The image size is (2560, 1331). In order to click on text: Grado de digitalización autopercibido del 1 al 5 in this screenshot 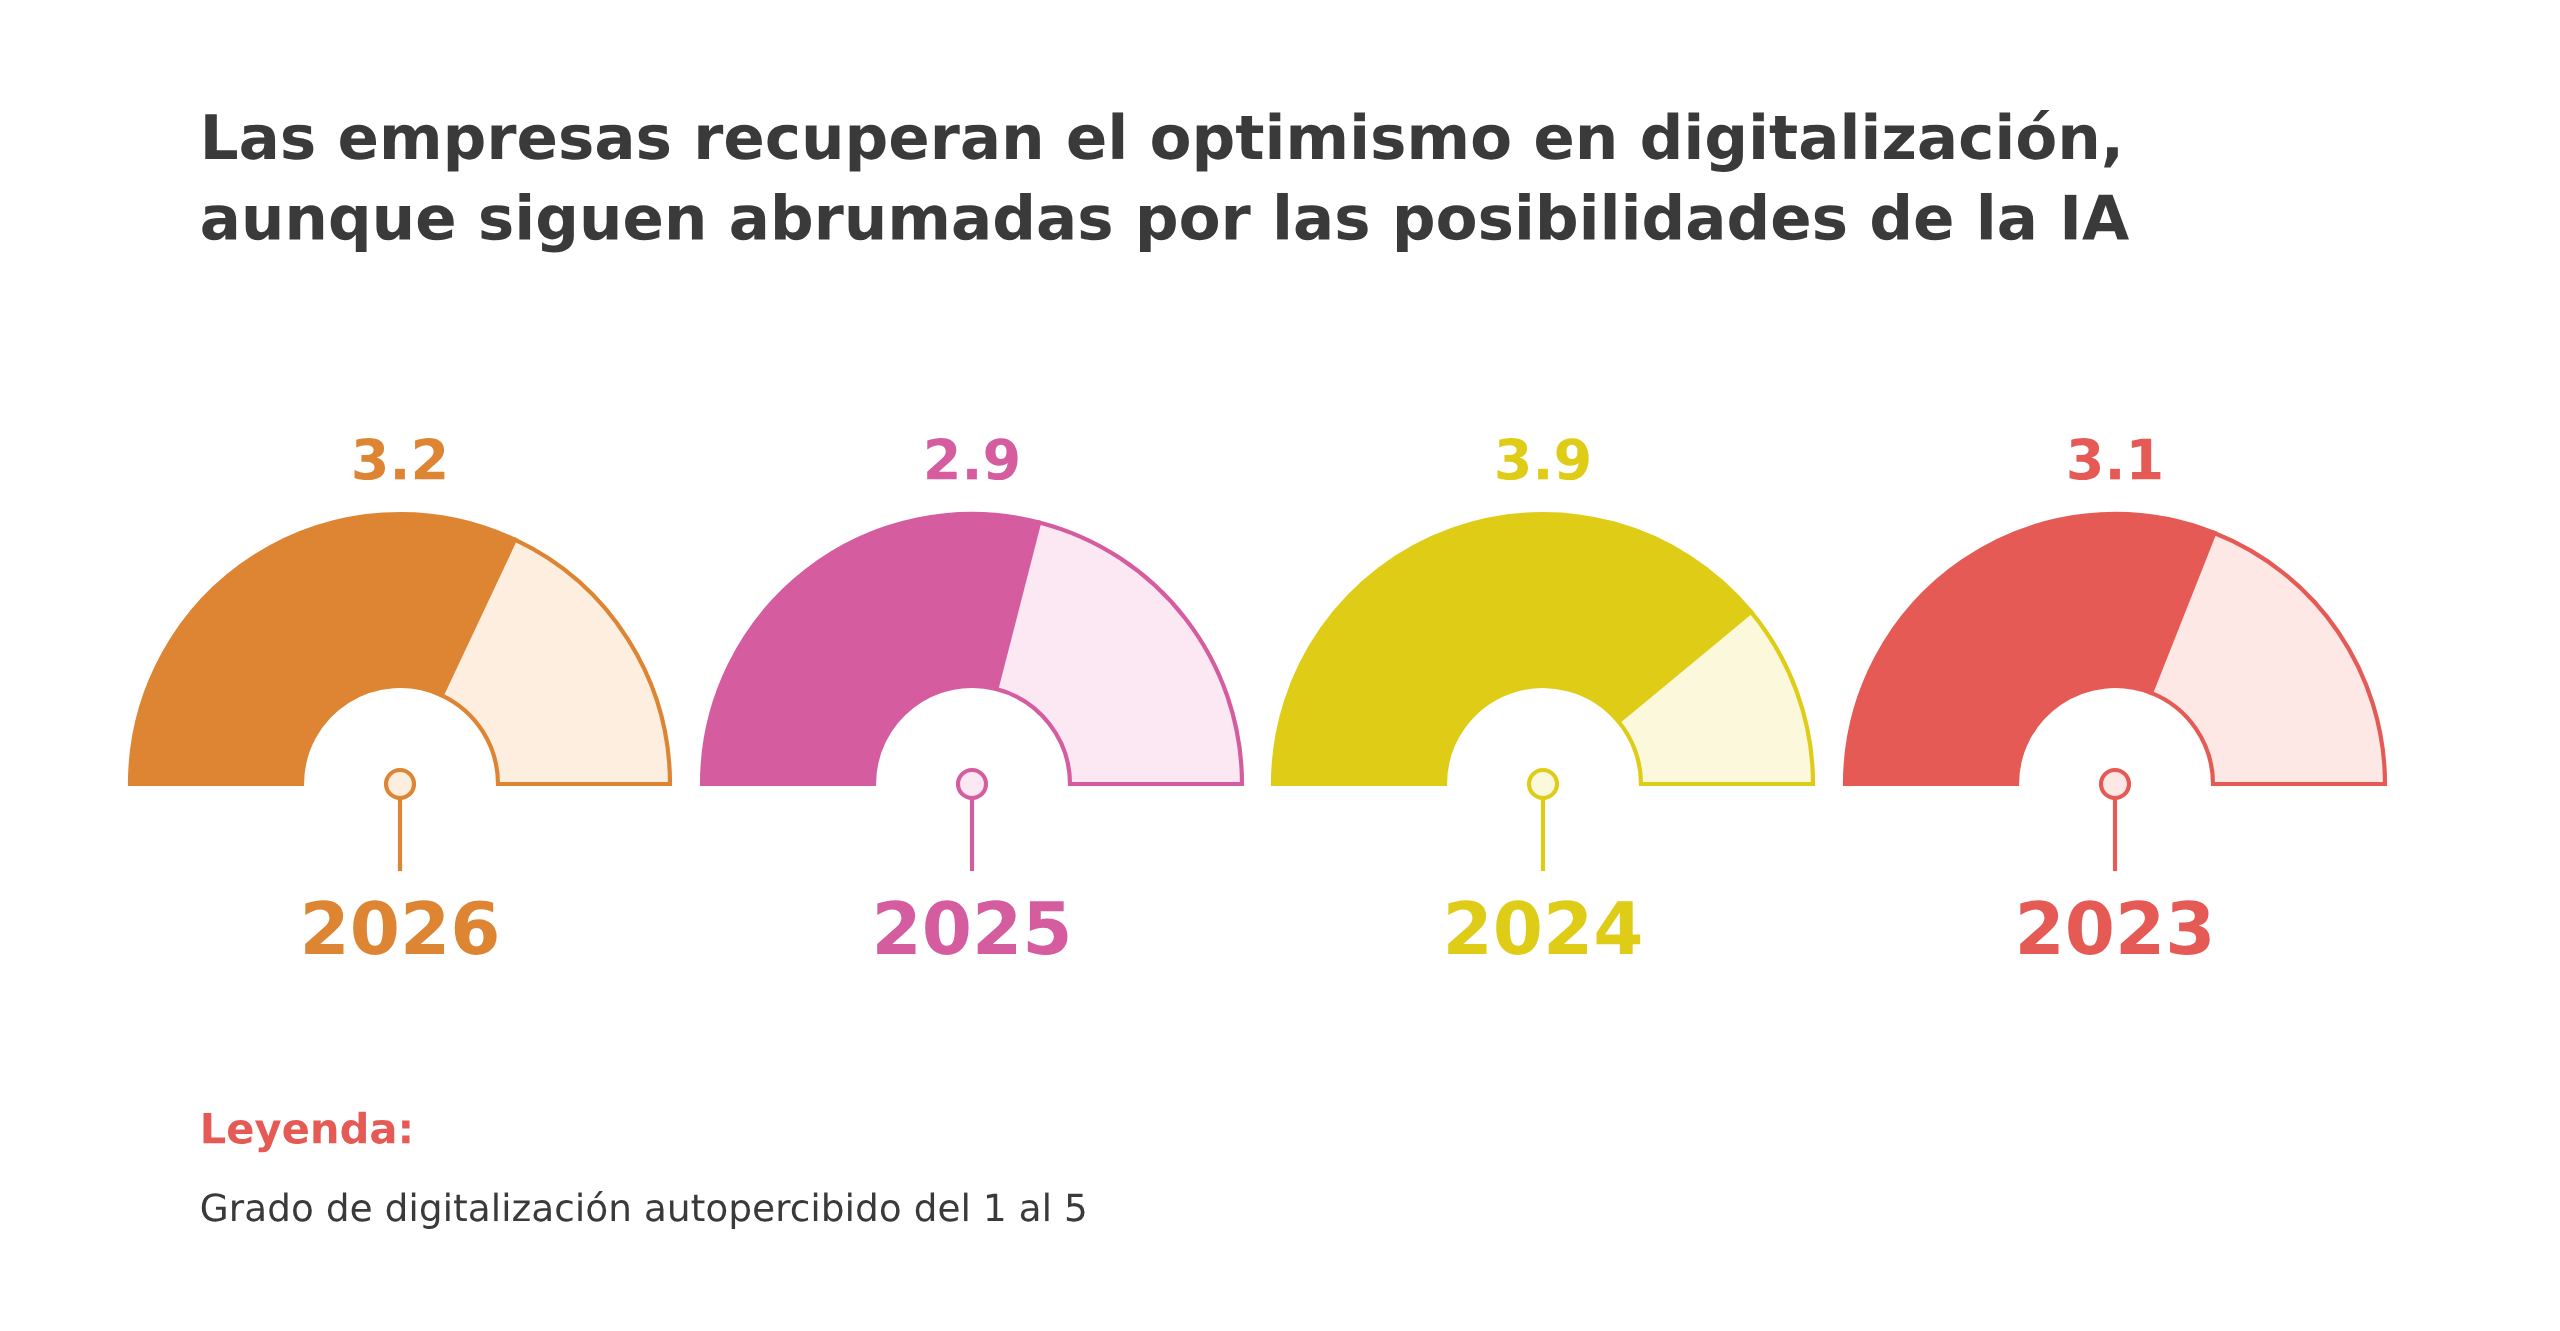, I will do `click(643, 1210)`.